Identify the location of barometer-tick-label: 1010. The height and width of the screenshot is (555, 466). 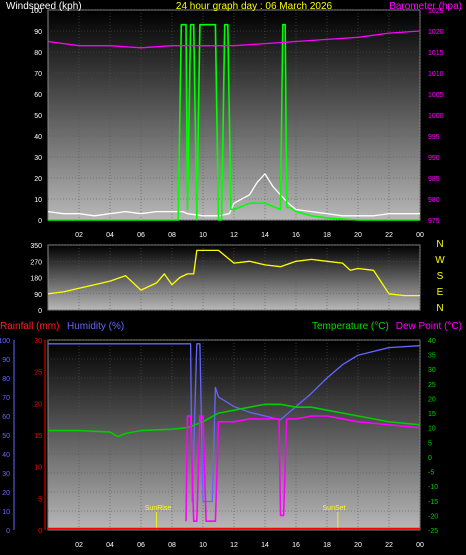
(436, 74).